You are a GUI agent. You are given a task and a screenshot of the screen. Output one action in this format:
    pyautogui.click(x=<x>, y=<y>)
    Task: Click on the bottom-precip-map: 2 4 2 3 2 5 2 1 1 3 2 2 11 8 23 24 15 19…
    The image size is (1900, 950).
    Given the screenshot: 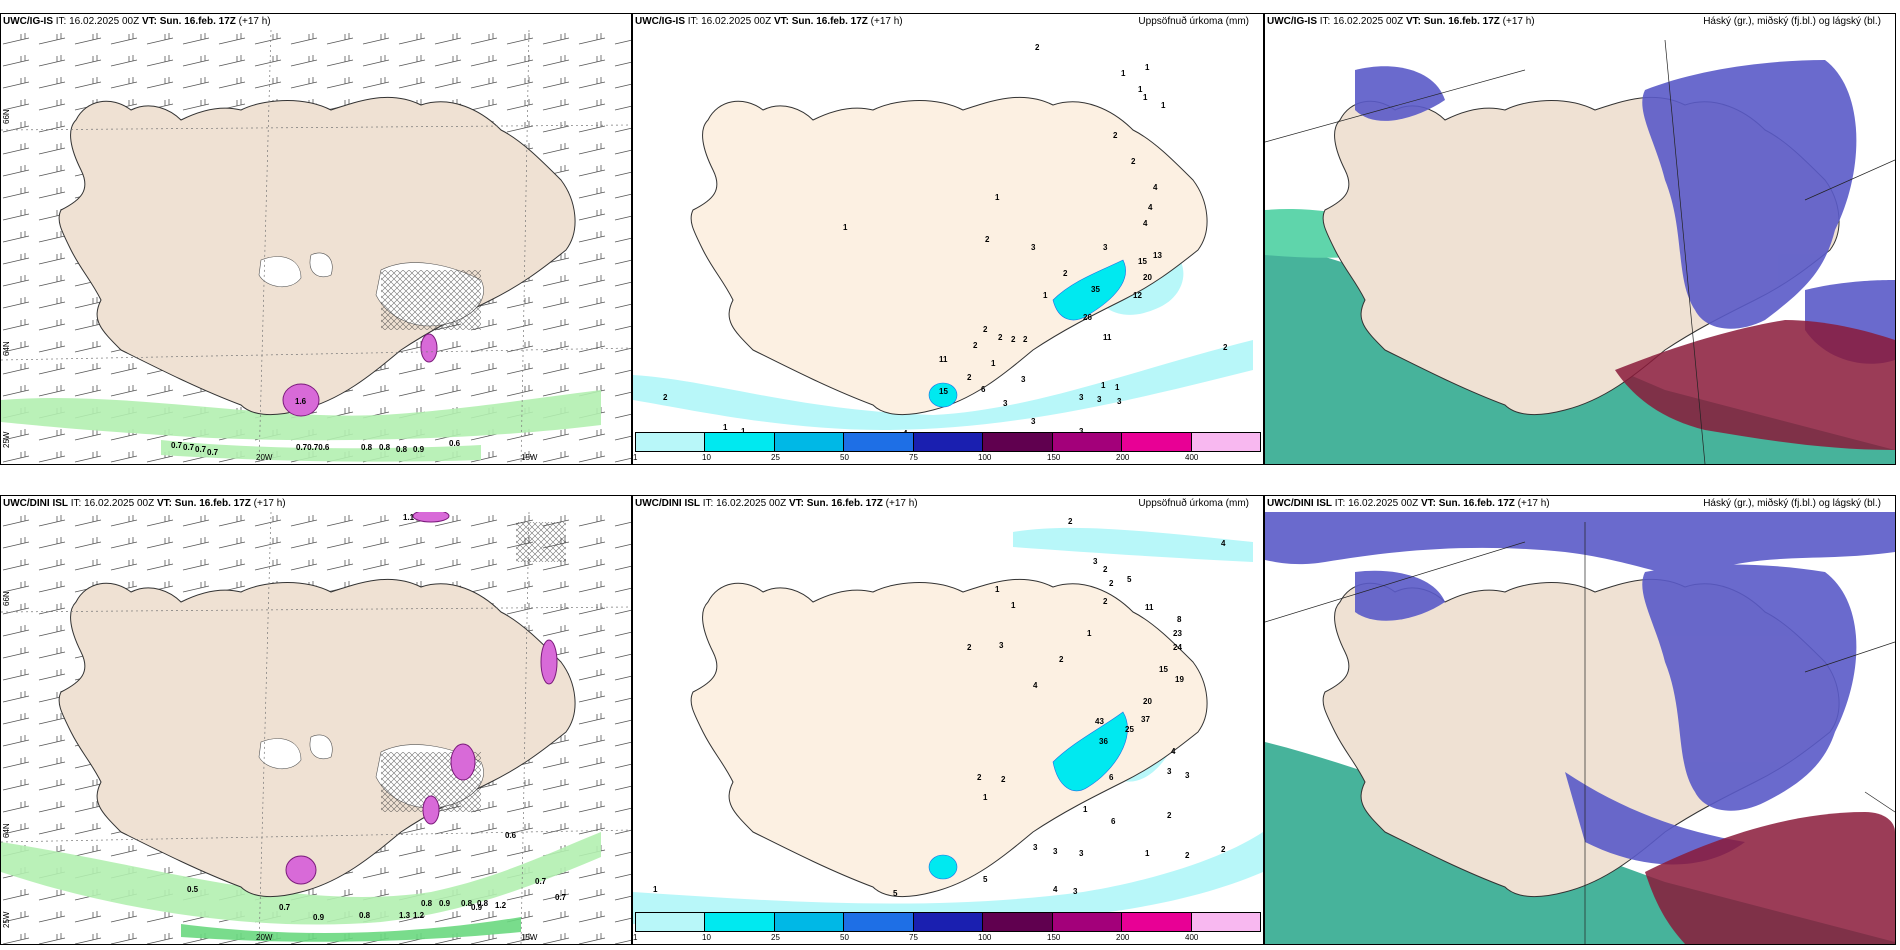 What is the action you would take?
    pyautogui.click(x=948, y=720)
    